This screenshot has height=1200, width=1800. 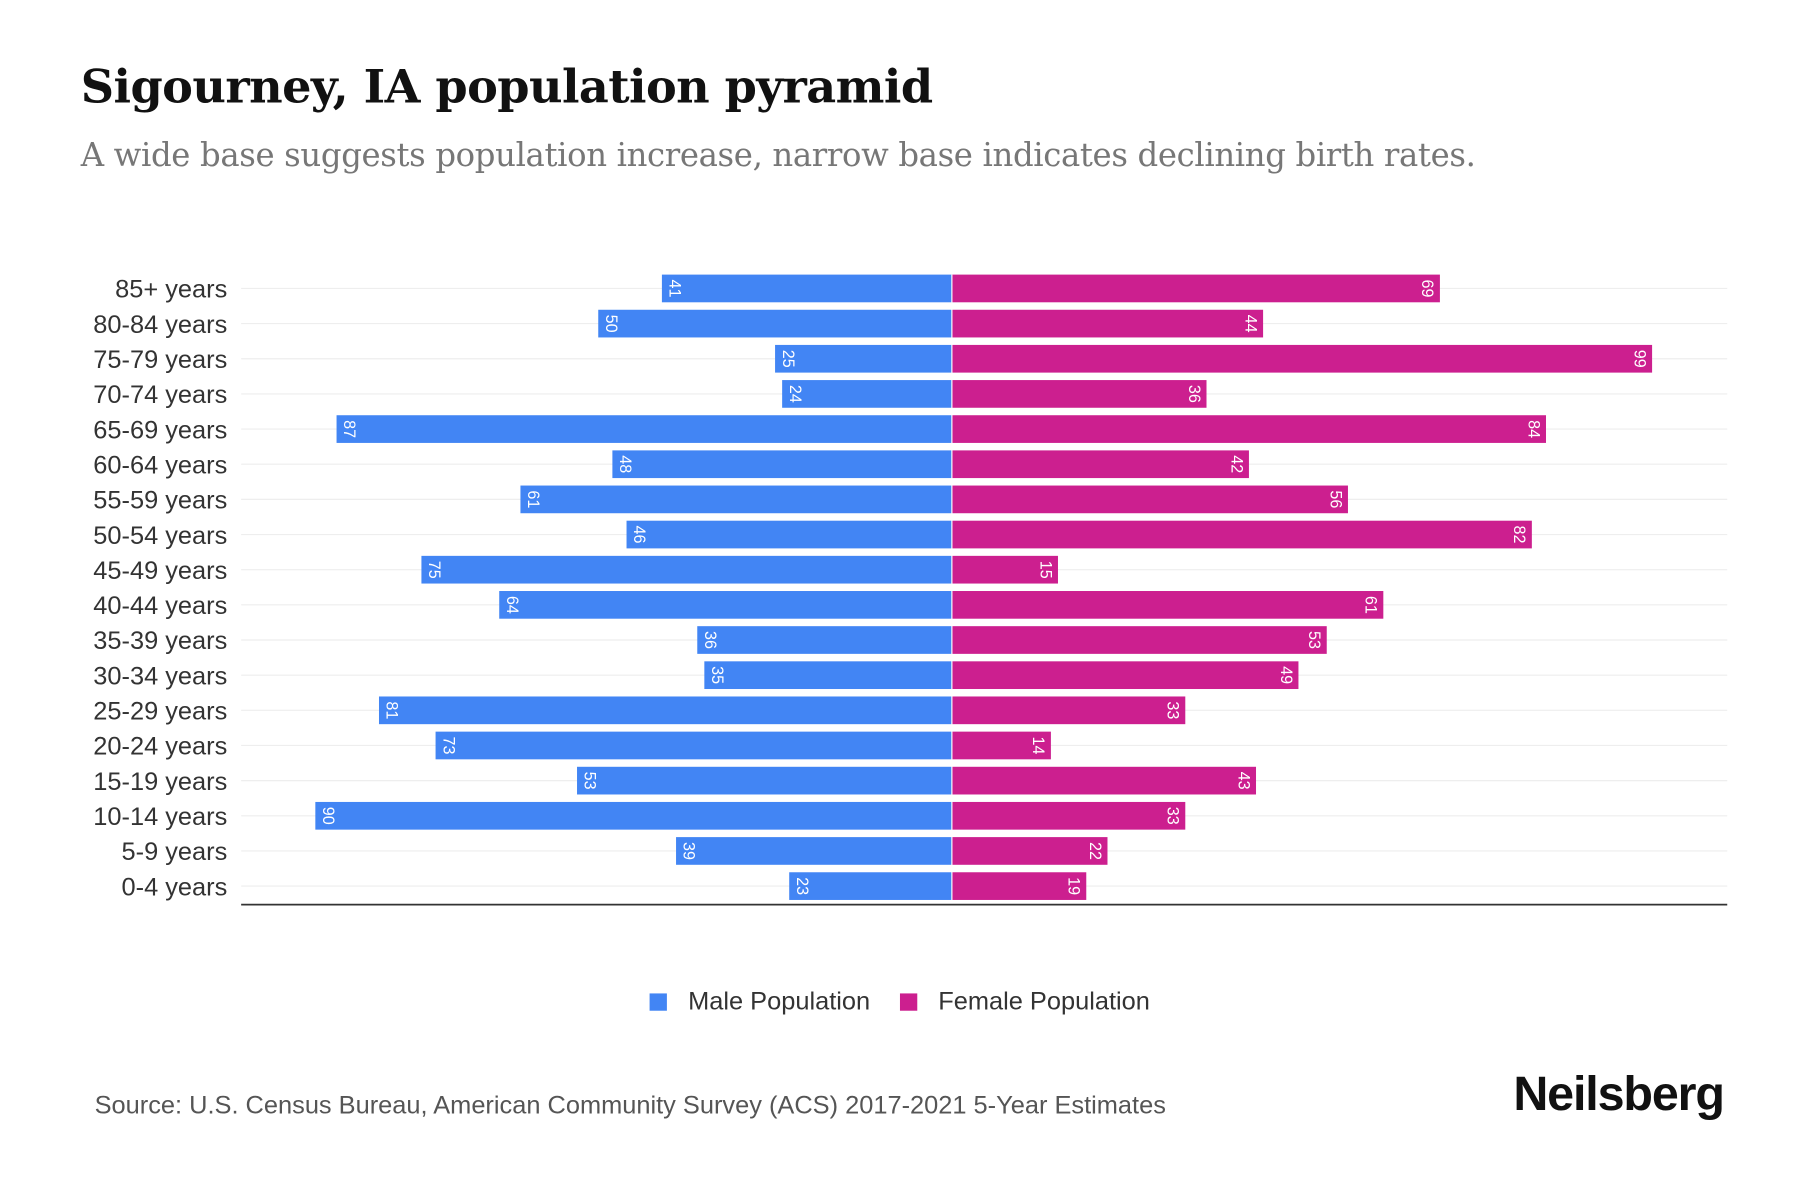 I want to click on legend-item-male: Male Population, so click(x=760, y=1001).